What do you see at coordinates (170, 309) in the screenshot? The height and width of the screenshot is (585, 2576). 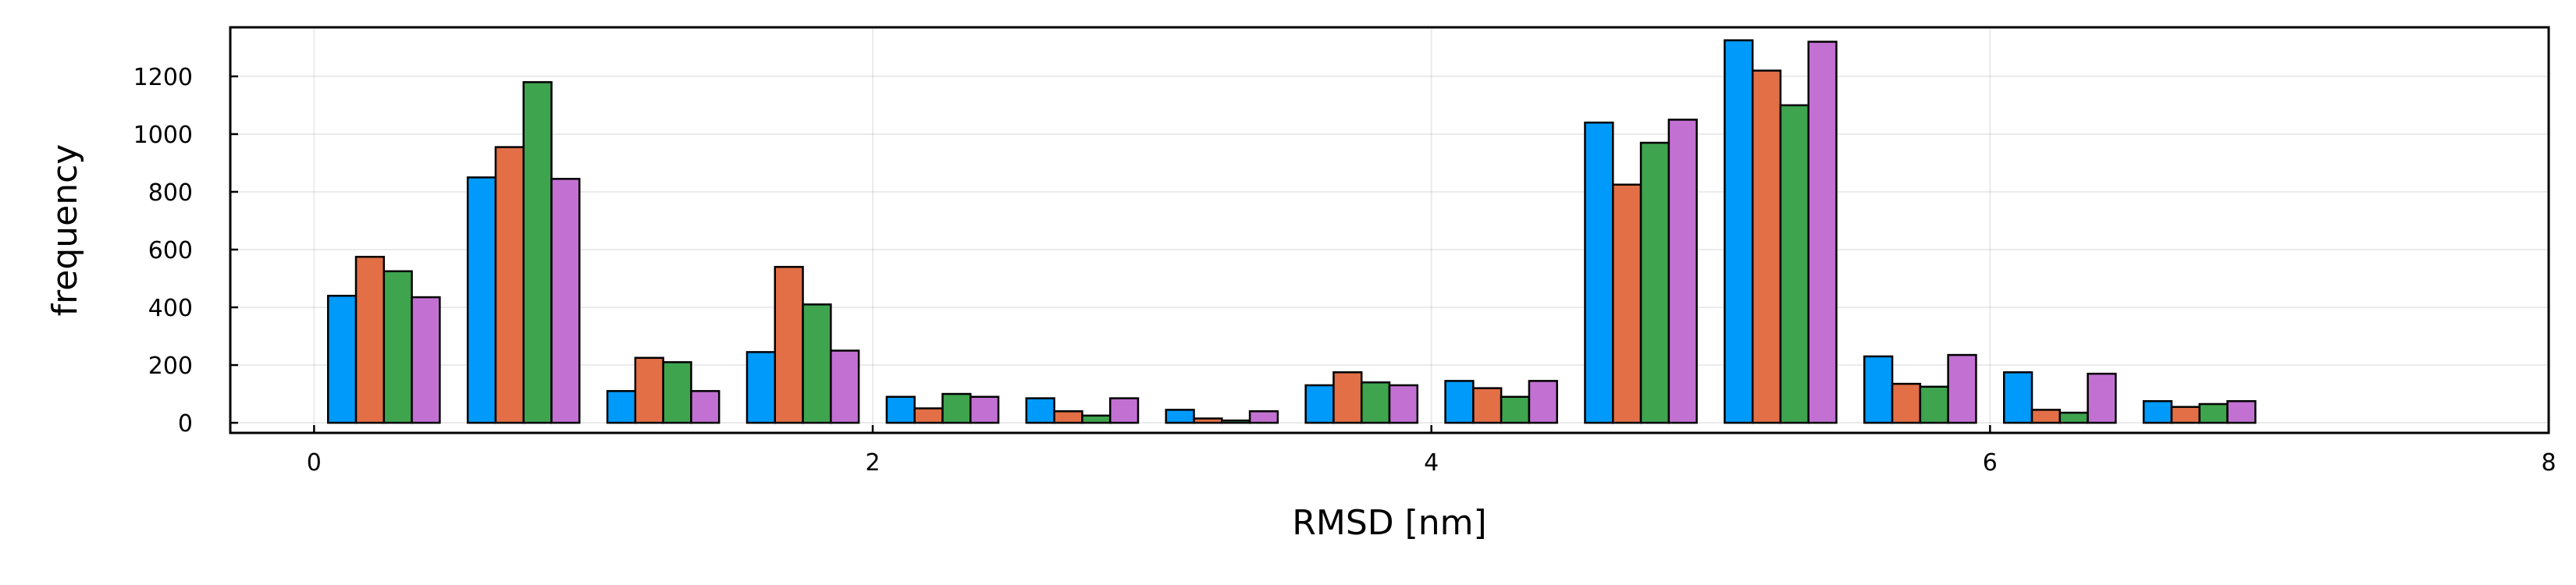 I see `y-tick-label: 400` at bounding box center [170, 309].